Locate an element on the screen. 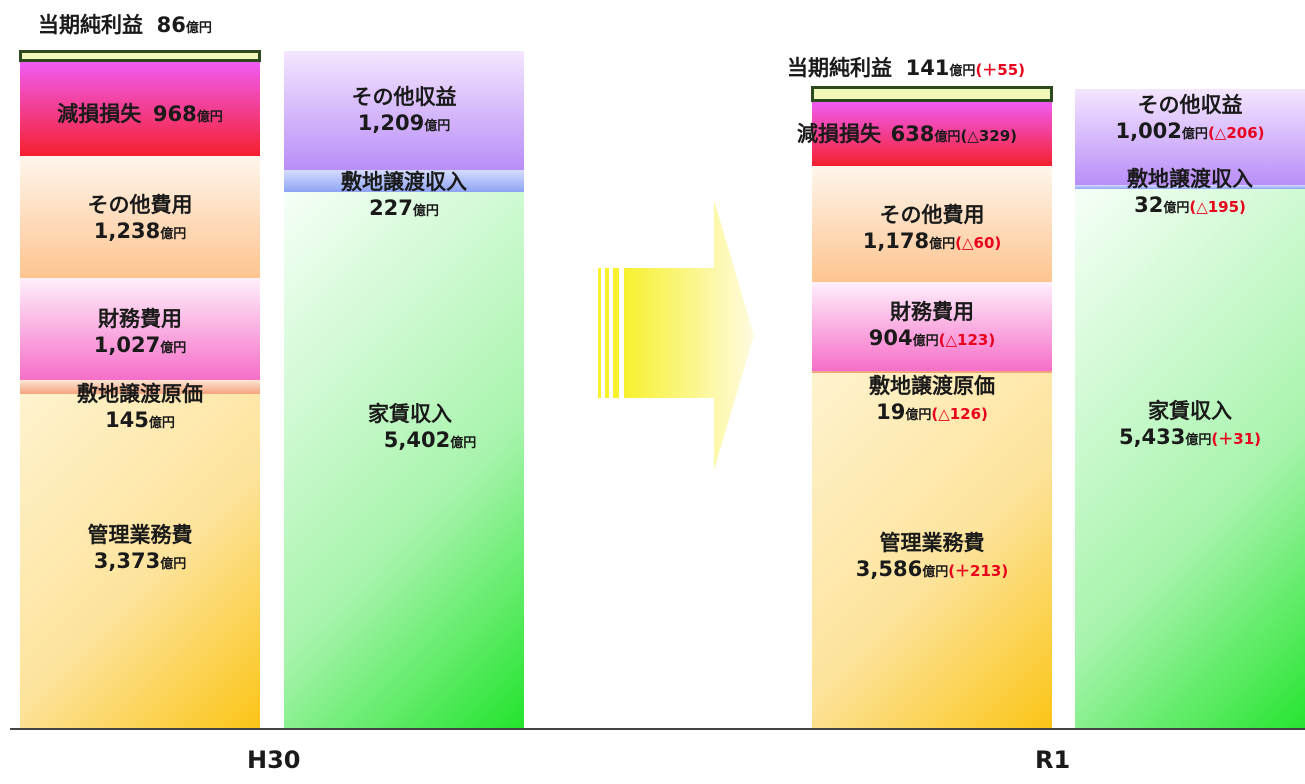 The image size is (1305, 784). h30-finance-cost-label: 財務費用 1,027億円 is located at coordinates (140, 332).